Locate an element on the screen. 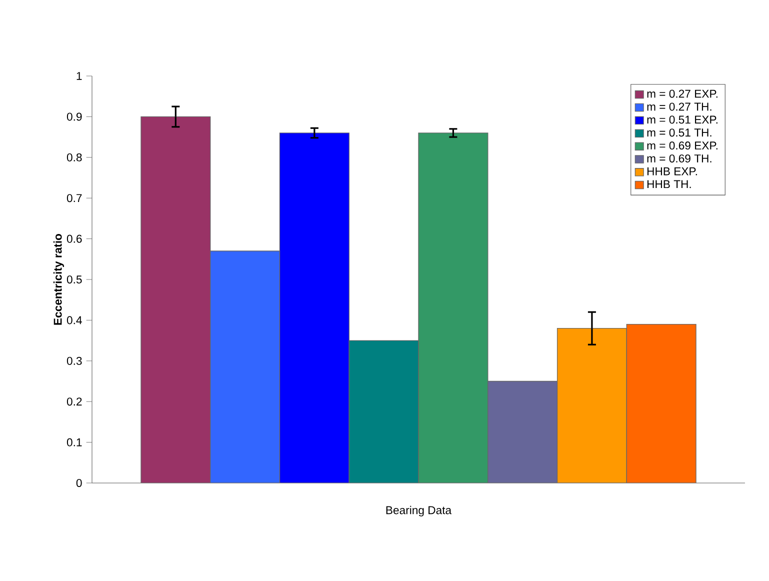 The height and width of the screenshot is (581, 769). legend-label: HHB TH. is located at coordinates (669, 184).